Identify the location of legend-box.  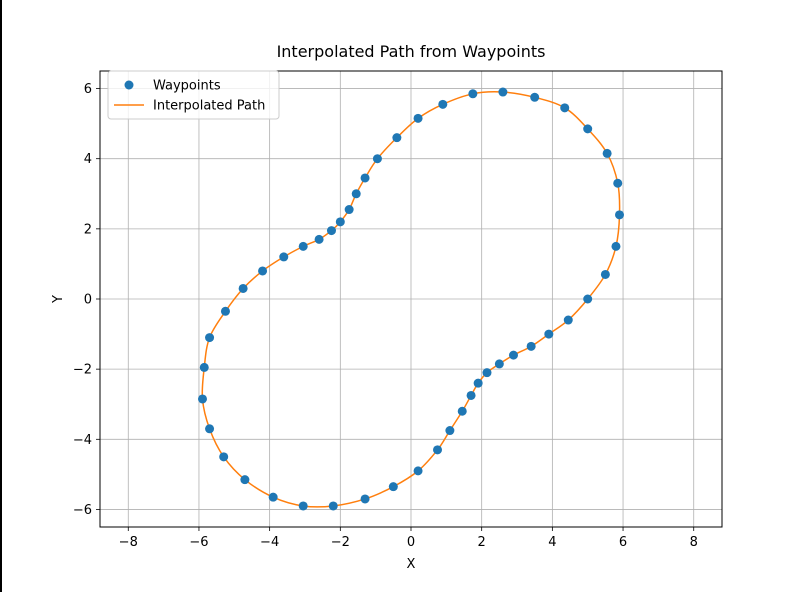
(193, 95).